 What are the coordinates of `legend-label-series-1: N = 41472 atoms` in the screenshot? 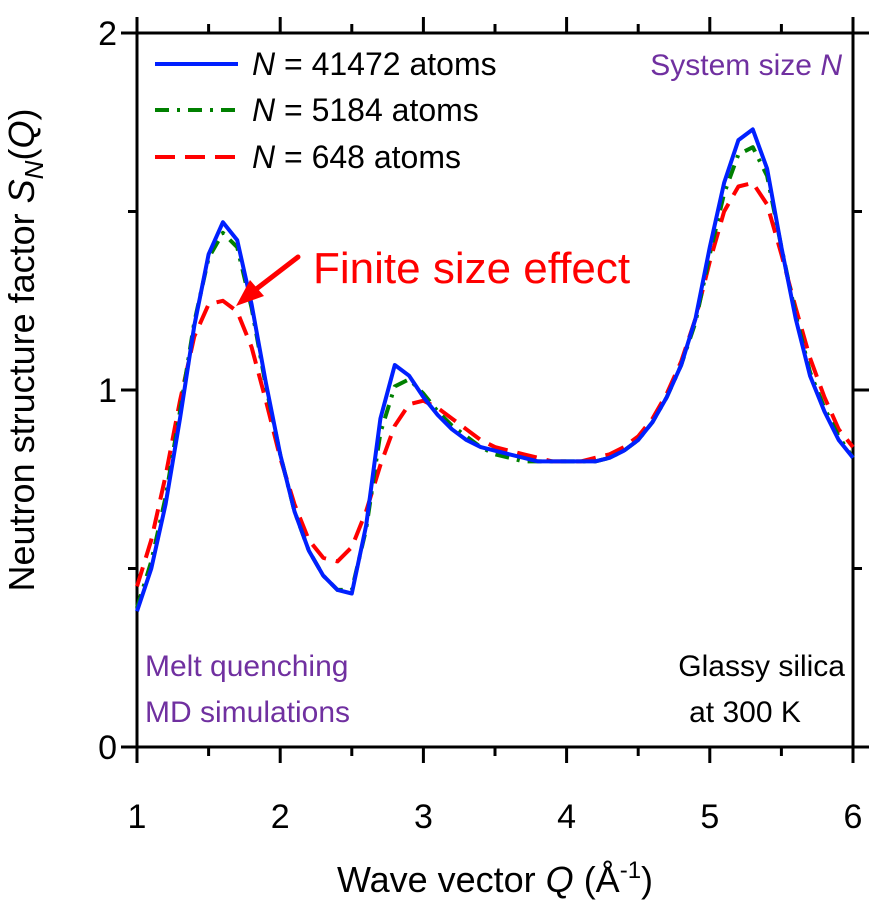 It's located at (374, 64).